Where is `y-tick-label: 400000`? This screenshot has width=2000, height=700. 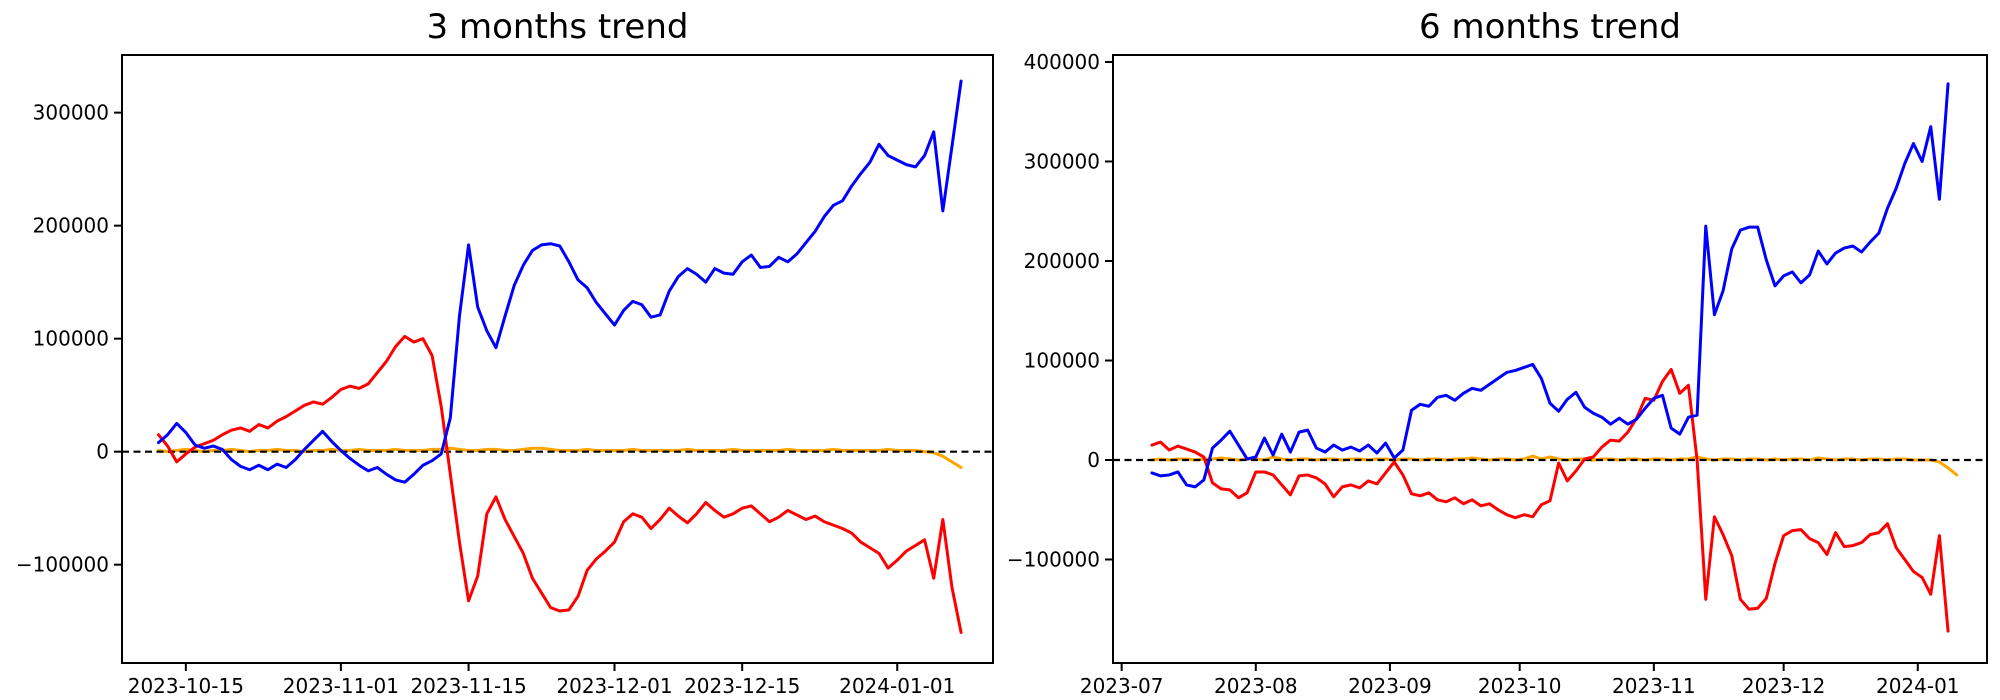
y-tick-label: 400000 is located at coordinates (1062, 62).